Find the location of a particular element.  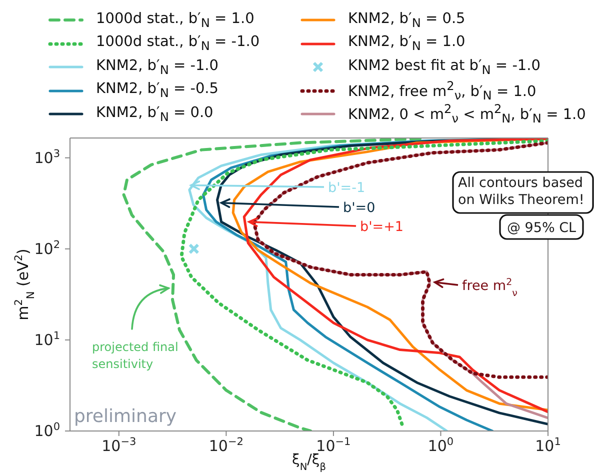

legend-label: 1000d stat., b′$_{N}$ = -1.0 is located at coordinates (178, 43).